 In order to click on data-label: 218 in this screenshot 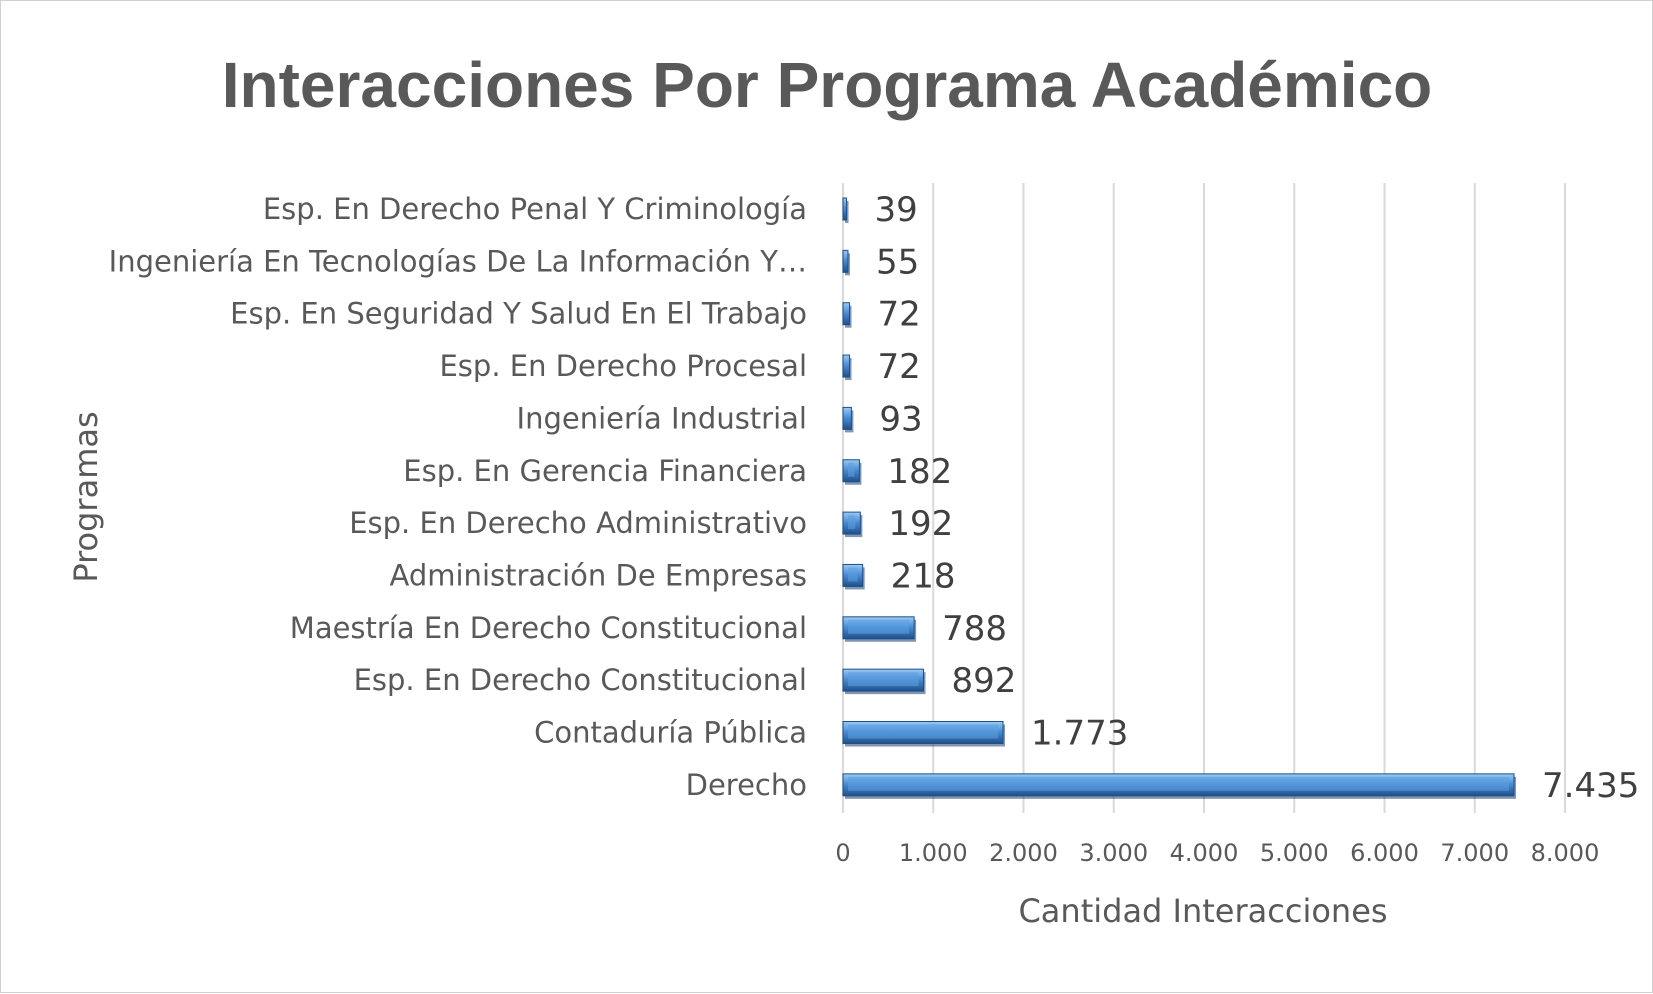, I will do `click(923, 576)`.